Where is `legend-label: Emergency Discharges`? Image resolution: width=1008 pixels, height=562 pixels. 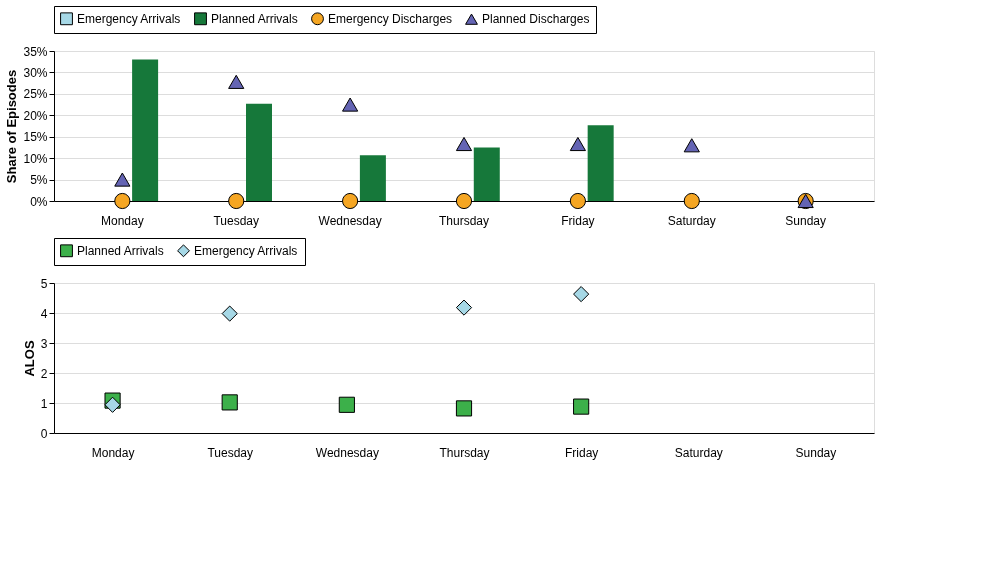
legend-label: Emergency Discharges is located at coordinates (390, 18).